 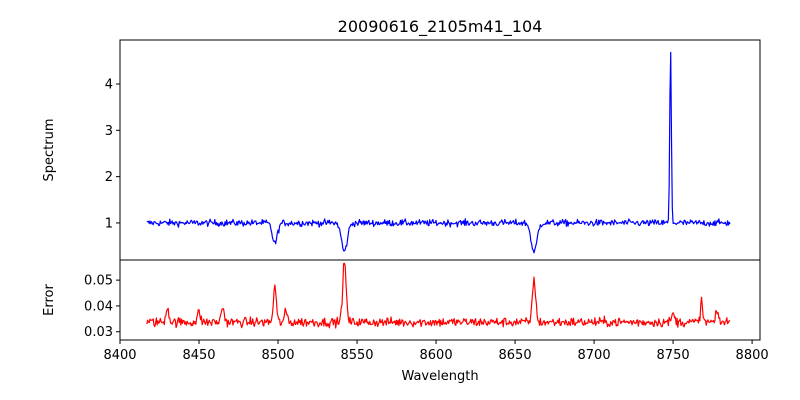 I want to click on x-tick-label: 8600, so click(x=436, y=355).